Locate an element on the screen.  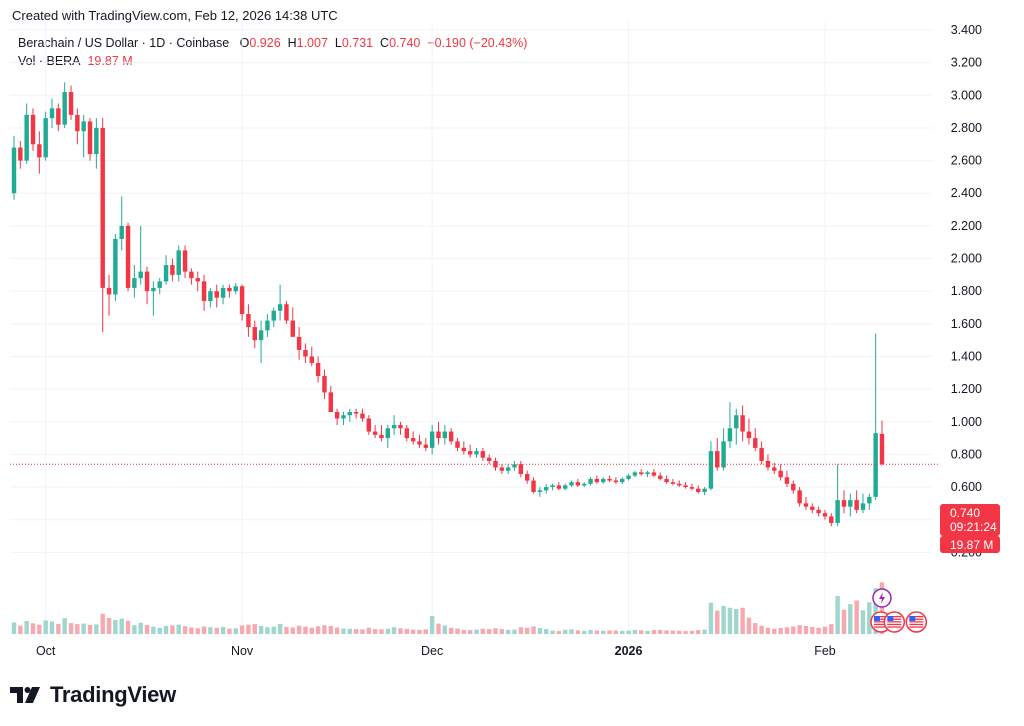
open-value: 0.926 is located at coordinates (265, 43).